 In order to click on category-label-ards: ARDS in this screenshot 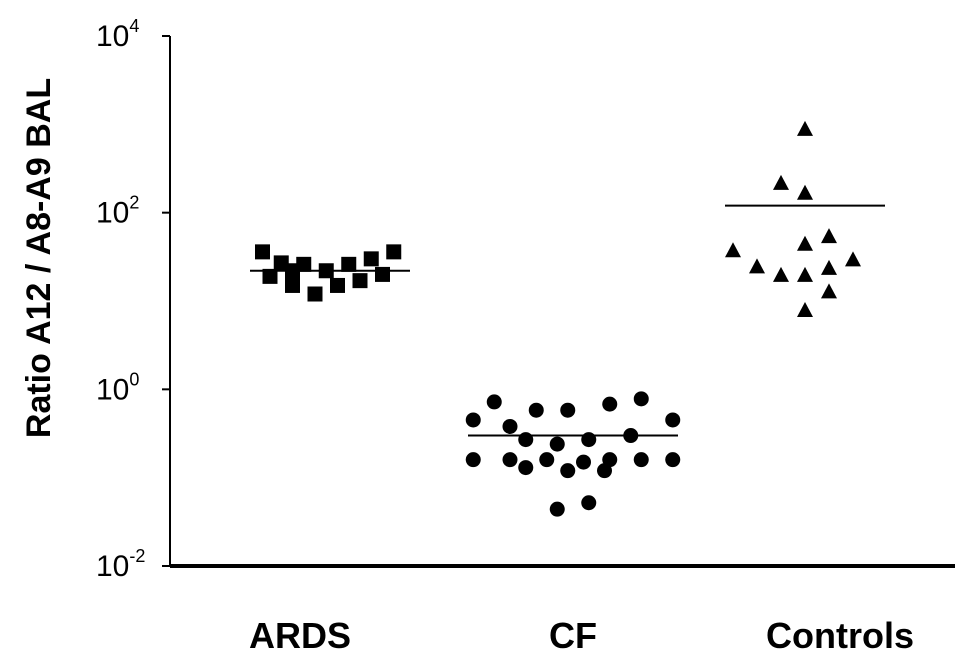, I will do `click(300, 635)`.